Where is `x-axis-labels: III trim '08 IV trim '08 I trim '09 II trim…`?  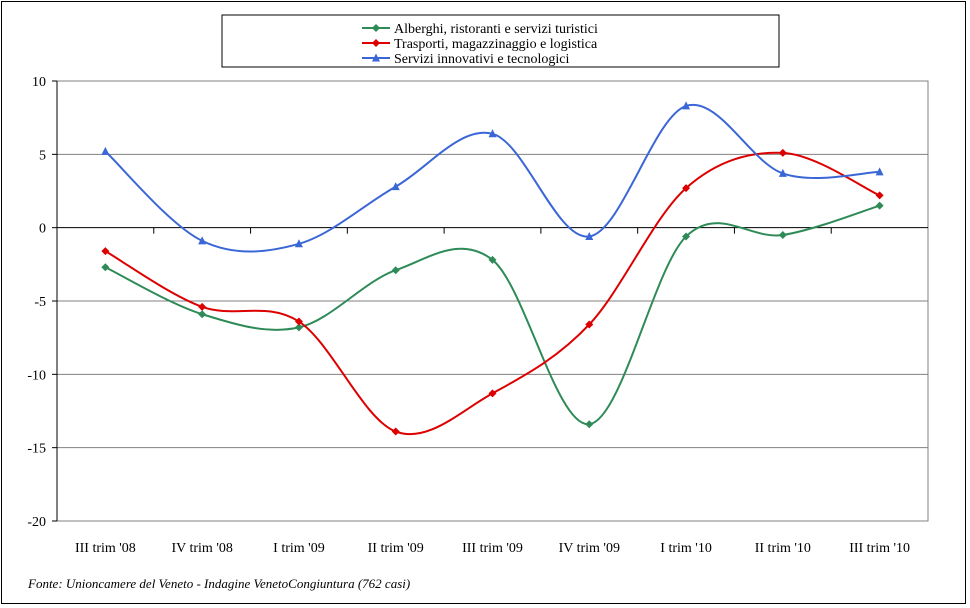
x-axis-labels: III trim '08 IV trim '08 I trim '09 II trim… is located at coordinates (492, 548).